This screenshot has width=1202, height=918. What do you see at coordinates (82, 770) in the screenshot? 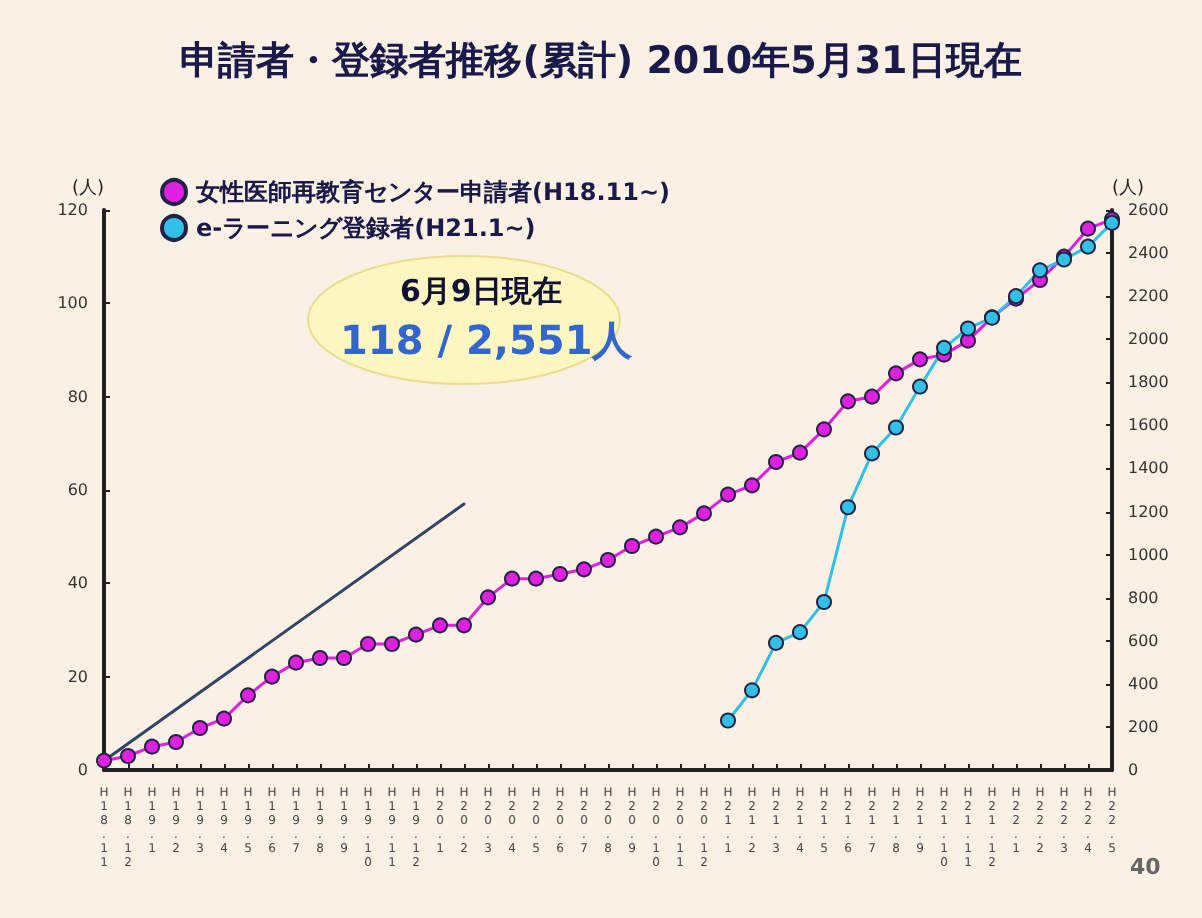
I see `y-tick-label: 0` at bounding box center [82, 770].